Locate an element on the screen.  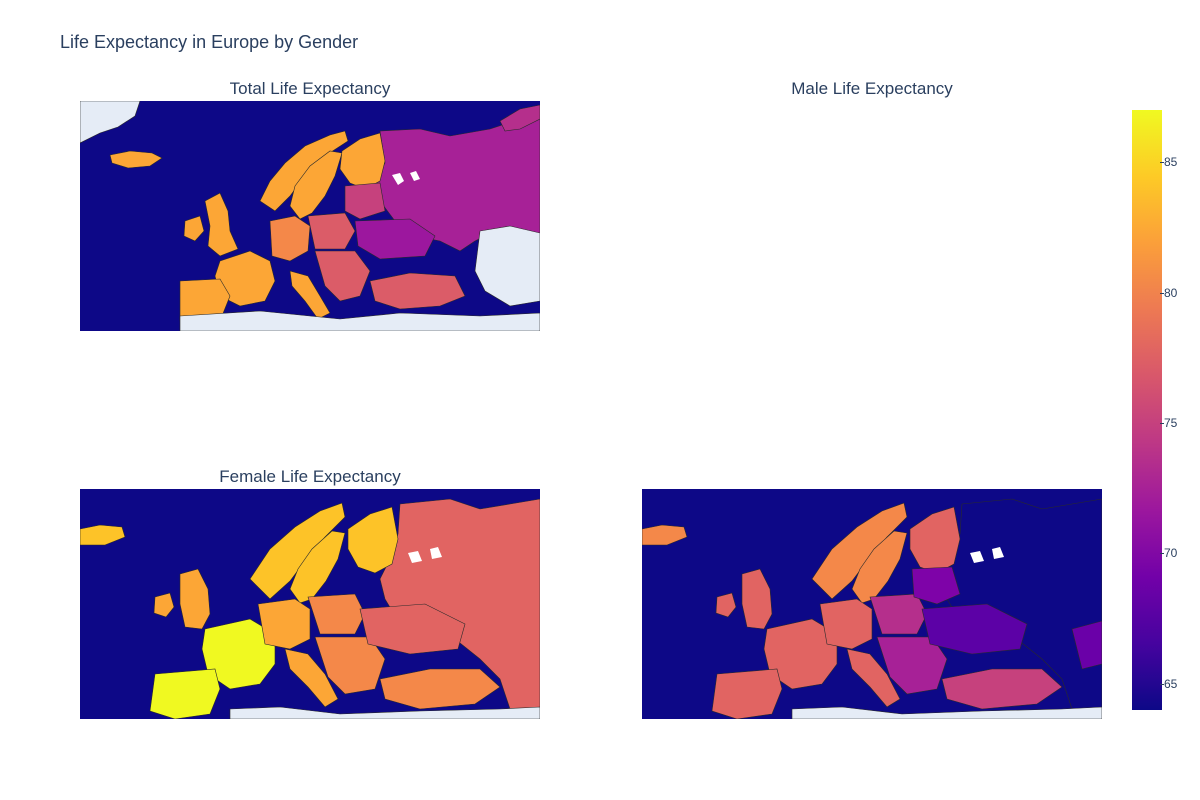
russia is located at coordinates (459, 608).